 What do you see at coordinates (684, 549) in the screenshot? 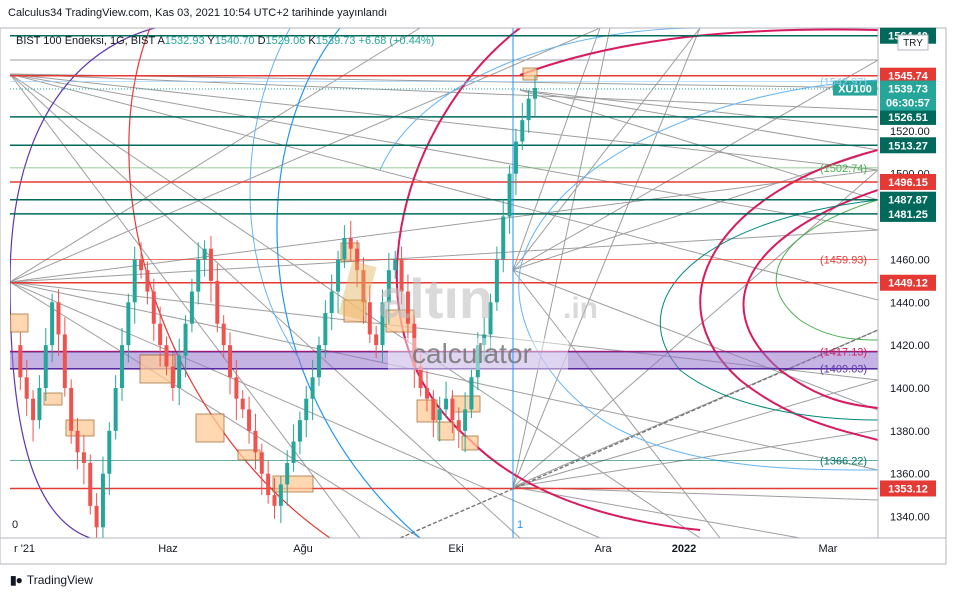
I see `time-tick-label: 2022` at bounding box center [684, 549].